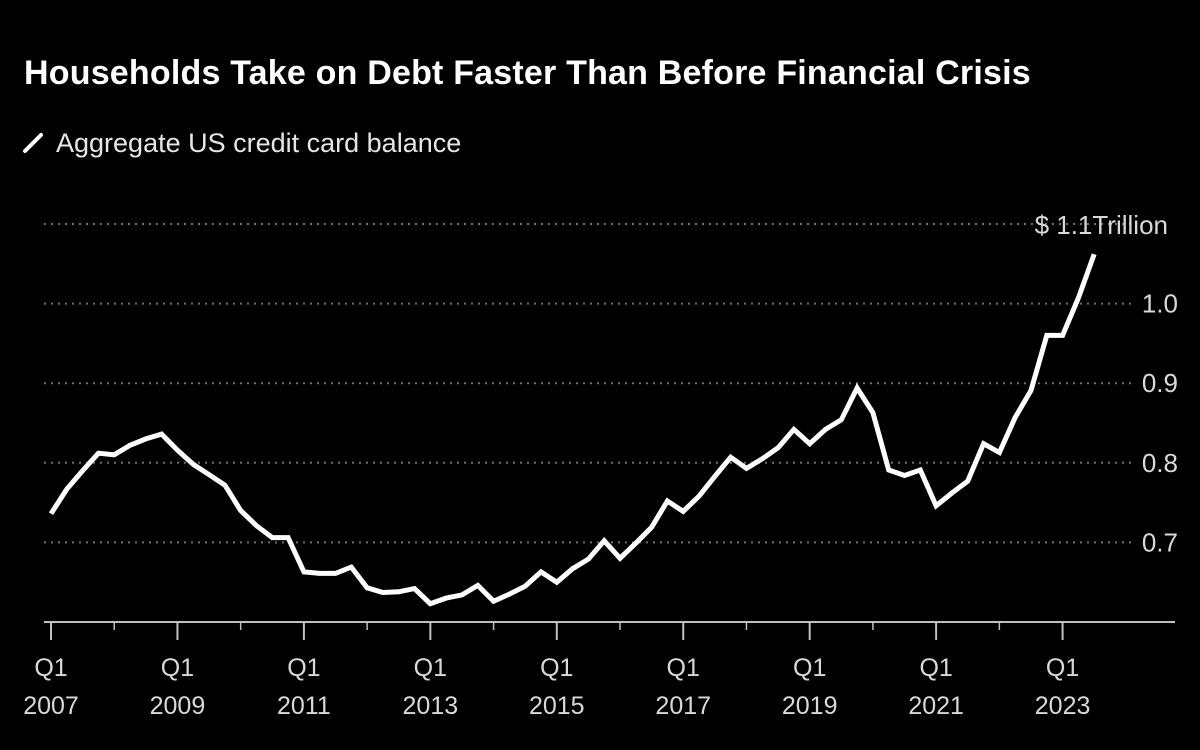 The width and height of the screenshot is (1200, 750). I want to click on x-tick-label-year: 2019, so click(810, 706).